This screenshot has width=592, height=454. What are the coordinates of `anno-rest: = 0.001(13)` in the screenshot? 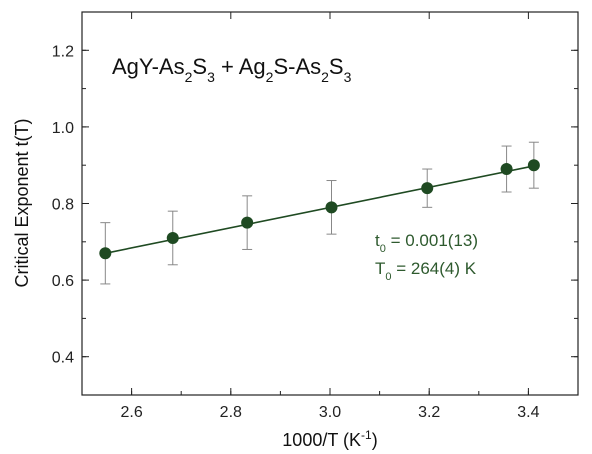 It's located at (432, 240).